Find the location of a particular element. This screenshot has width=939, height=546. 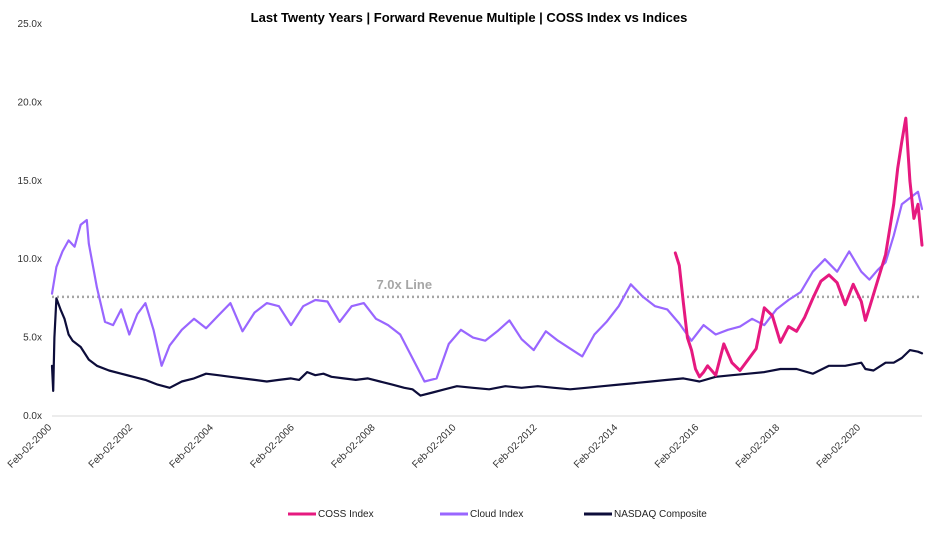

y-tick-label: 20.0x is located at coordinates (30, 102).